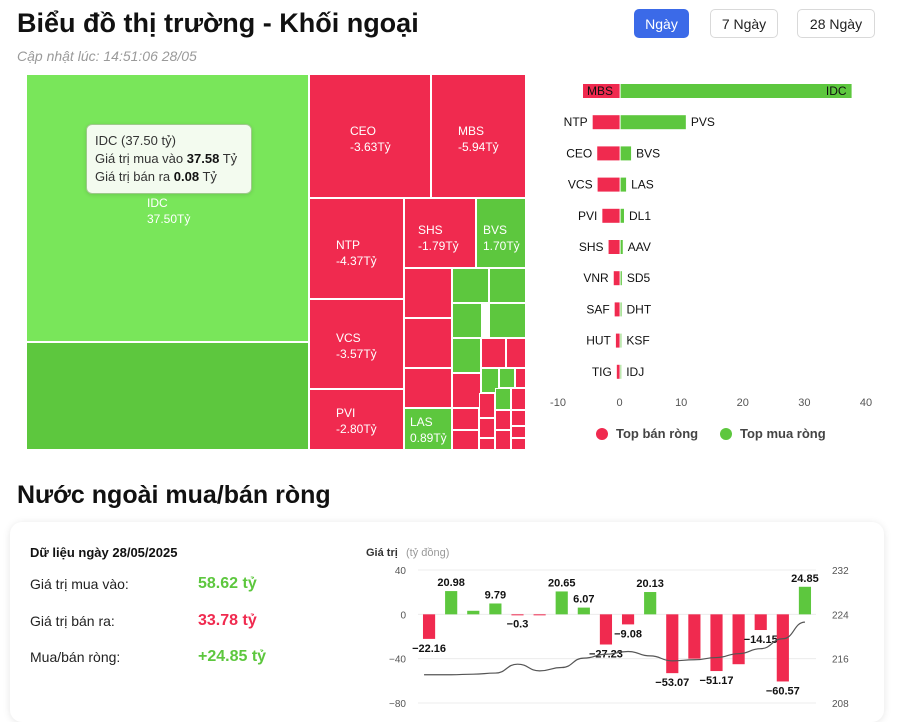 Image resolution: width=897 pixels, height=722 pixels. I want to click on treemap-tile-ceo: CEO -3.63Tỷ, so click(370, 136).